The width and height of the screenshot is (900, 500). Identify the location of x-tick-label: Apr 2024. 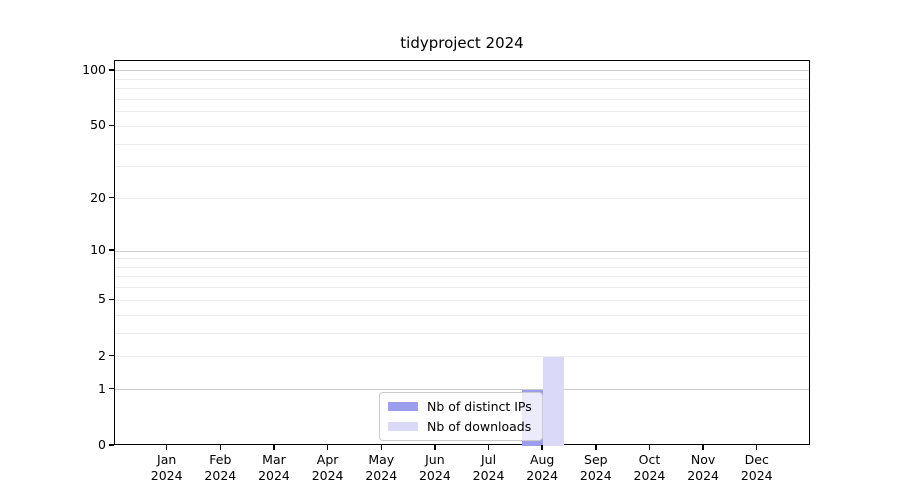
(328, 467).